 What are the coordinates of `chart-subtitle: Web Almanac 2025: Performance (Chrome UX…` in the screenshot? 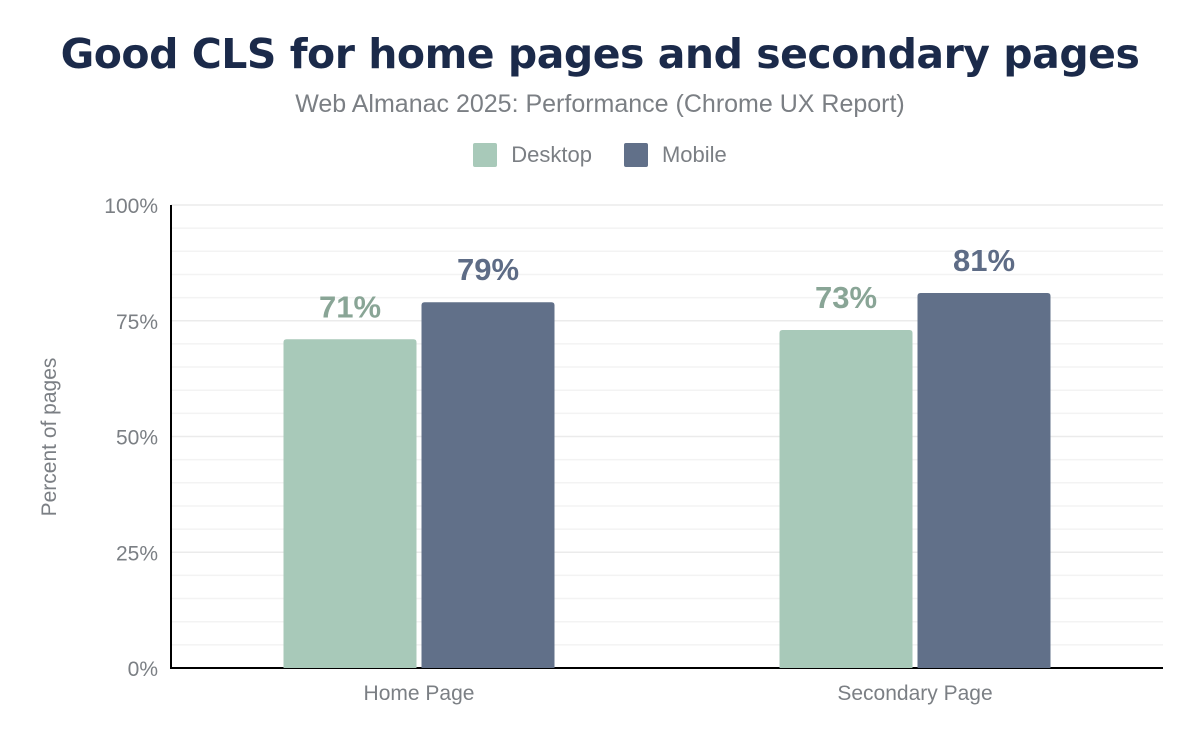 It's located at (600, 104).